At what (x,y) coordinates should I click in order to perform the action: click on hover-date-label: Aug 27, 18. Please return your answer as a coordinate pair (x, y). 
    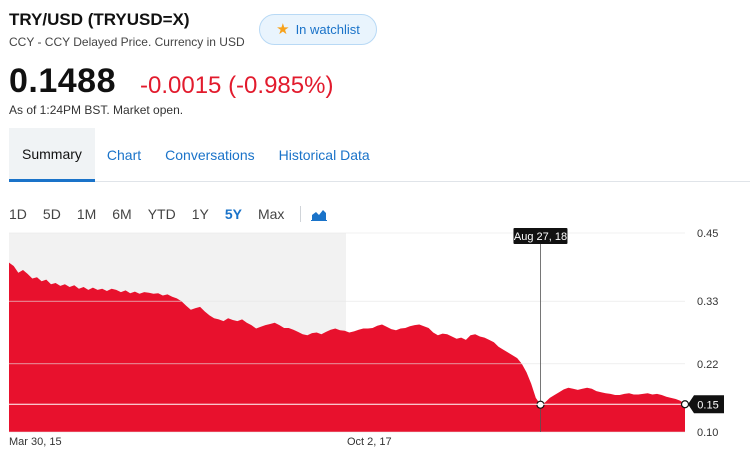
    Looking at the image, I should click on (540, 237).